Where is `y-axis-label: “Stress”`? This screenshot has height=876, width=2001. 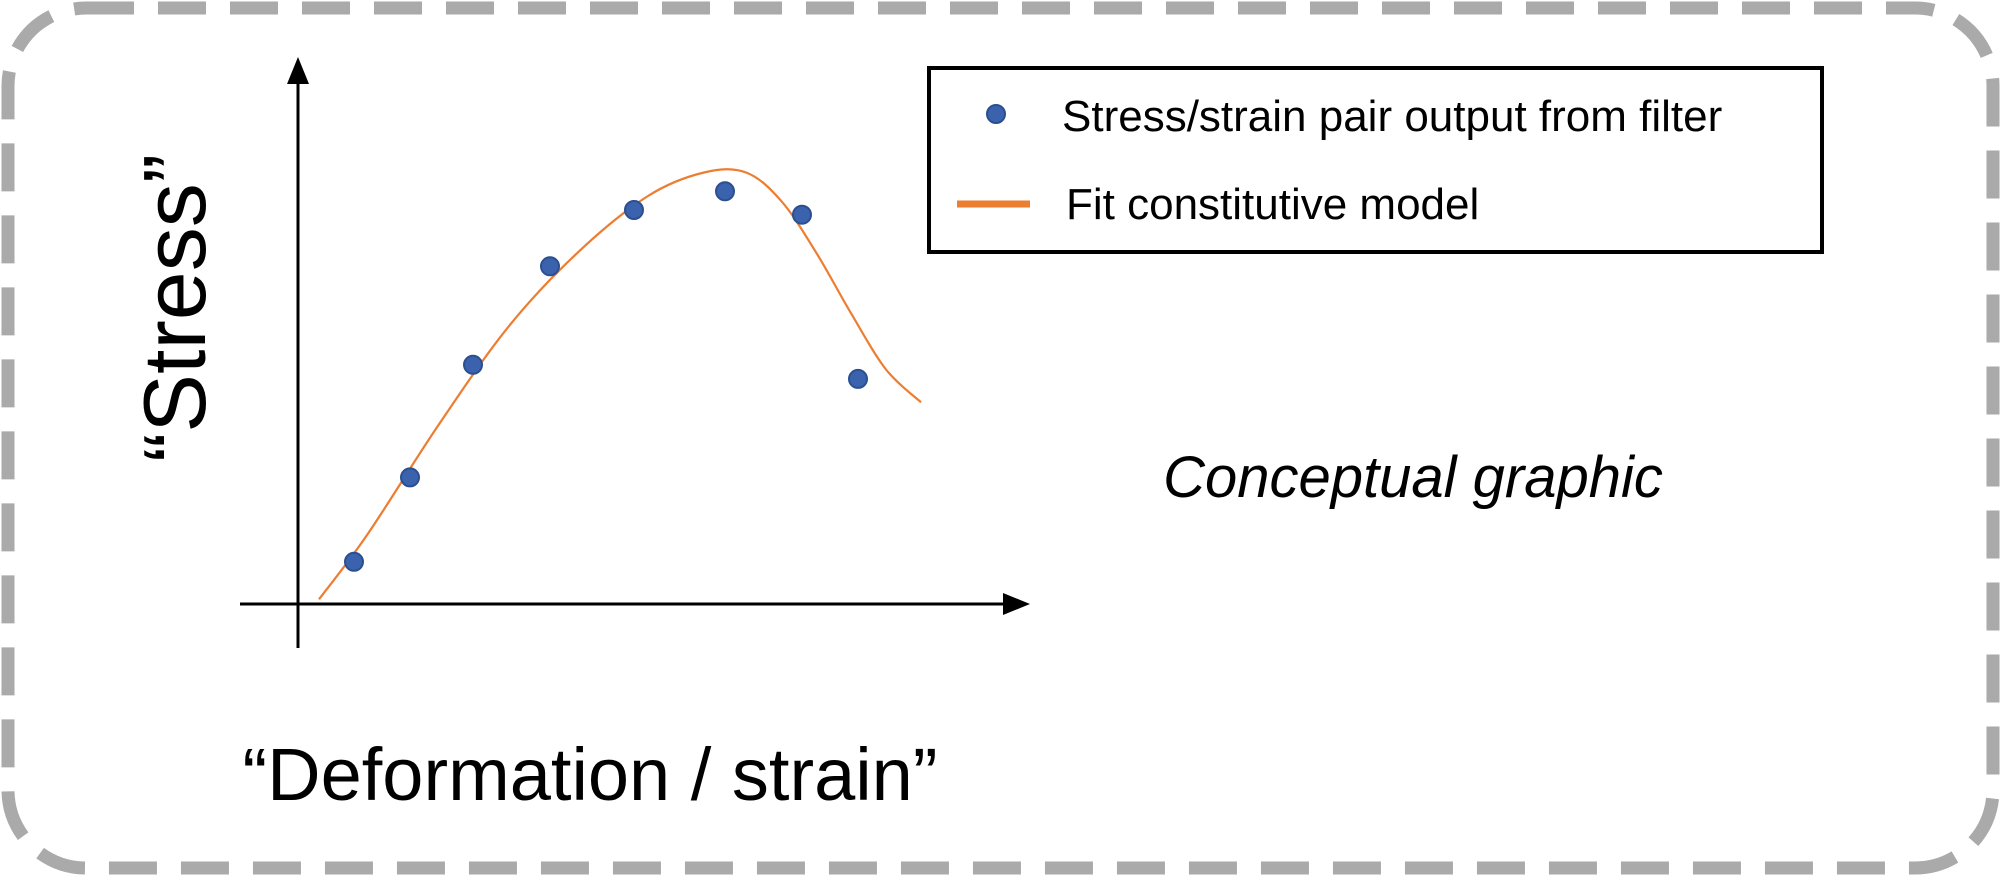
y-axis-label: “Stress” is located at coordinates (174, 308).